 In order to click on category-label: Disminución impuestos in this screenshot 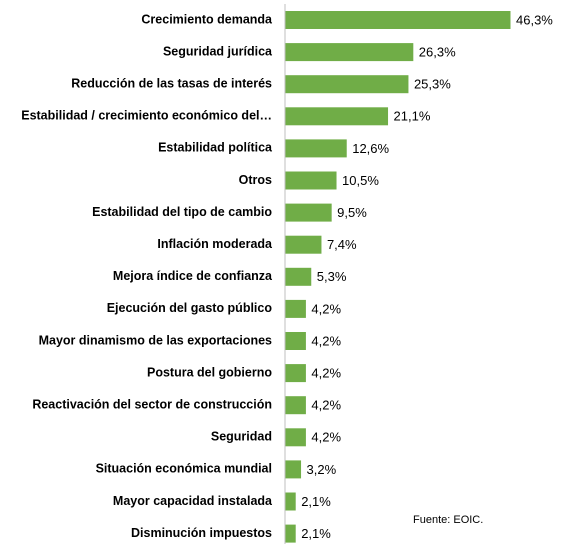, I will do `click(201, 533)`.